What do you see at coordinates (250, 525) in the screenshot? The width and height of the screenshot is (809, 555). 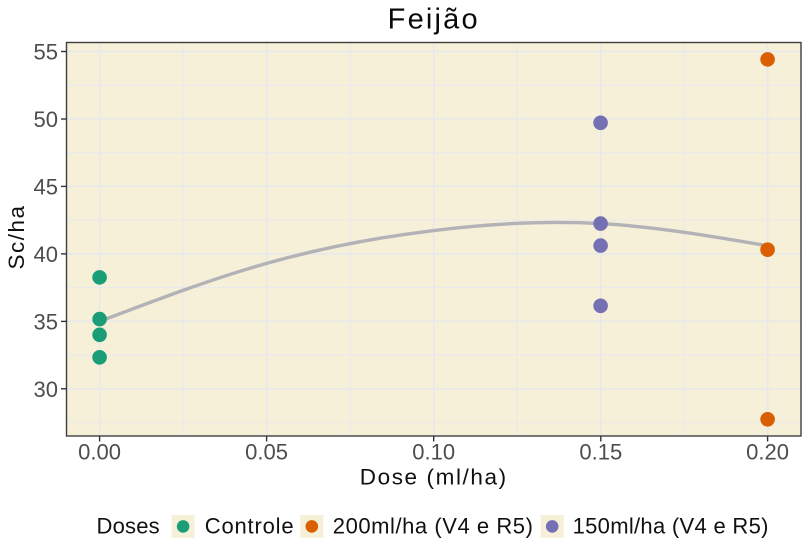 I see `svg-text: Controle` at bounding box center [250, 525].